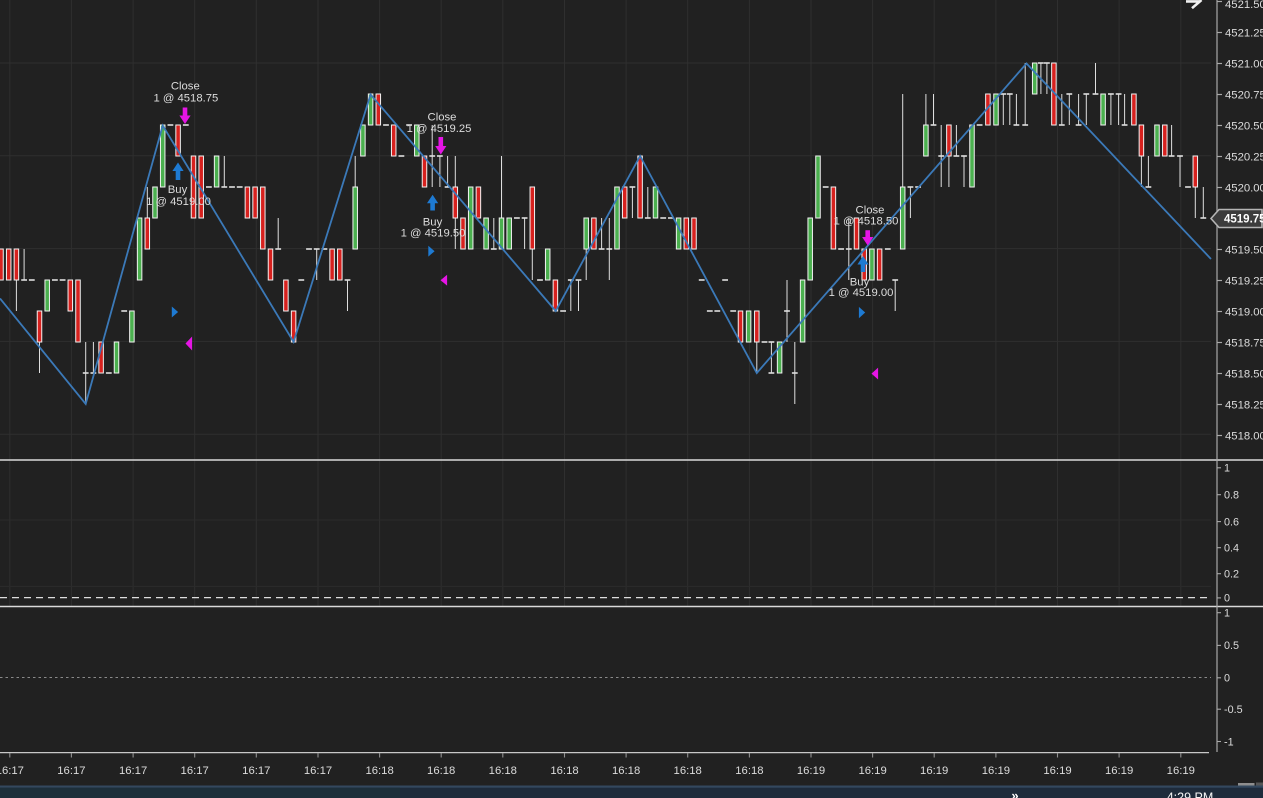 This screenshot has height=798, width=1263. Describe the element at coordinates (1244, 344) in the screenshot. I see `svg-text: 4518.75` at that location.